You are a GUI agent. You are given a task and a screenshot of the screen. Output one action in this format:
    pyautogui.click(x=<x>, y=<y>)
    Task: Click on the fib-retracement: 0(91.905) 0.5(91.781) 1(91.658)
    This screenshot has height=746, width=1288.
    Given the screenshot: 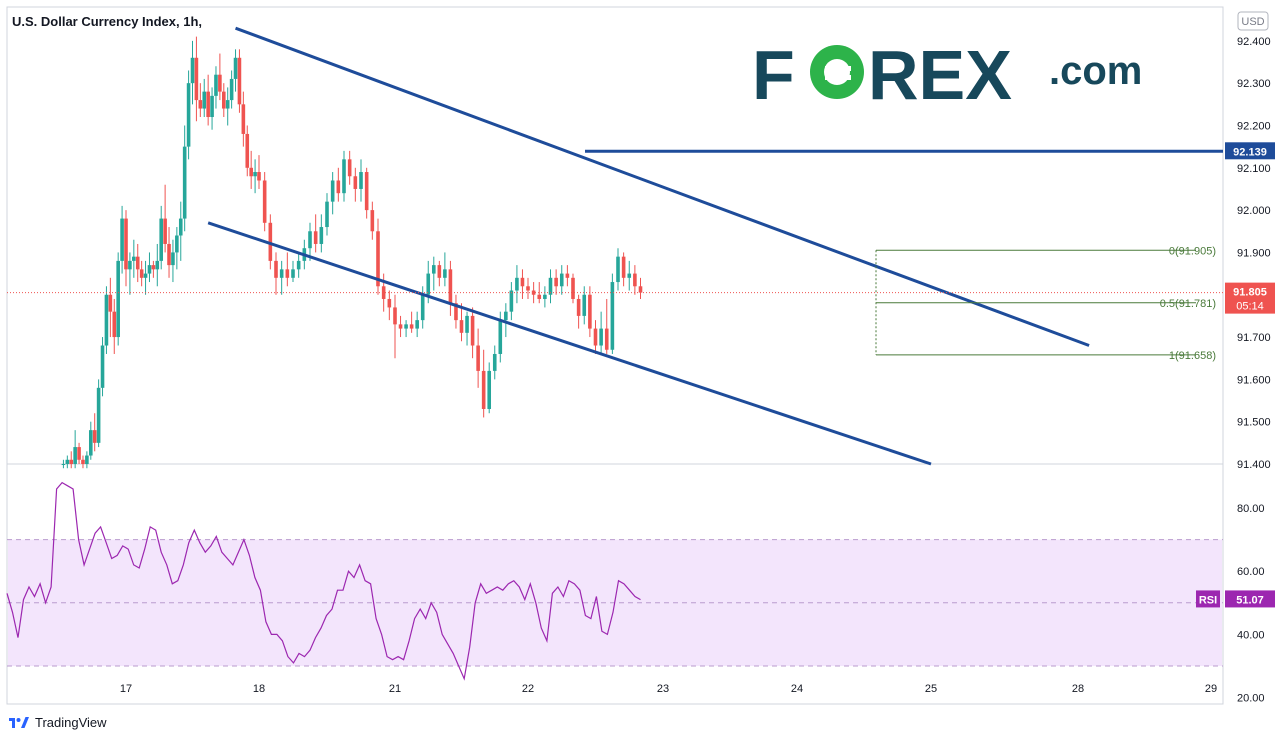 What is the action you would take?
    pyautogui.click(x=1045, y=303)
    